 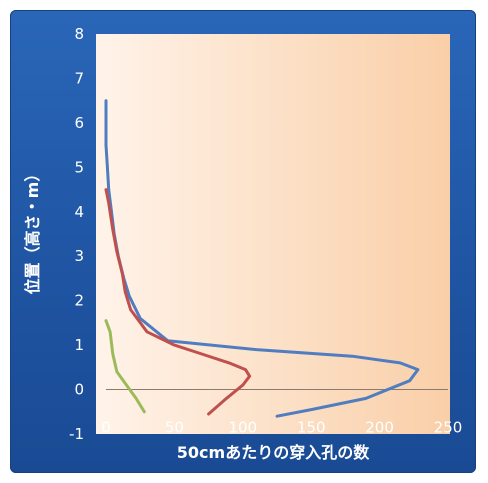 What do you see at coordinates (106, 427) in the screenshot?
I see `x-tick-label: 0` at bounding box center [106, 427].